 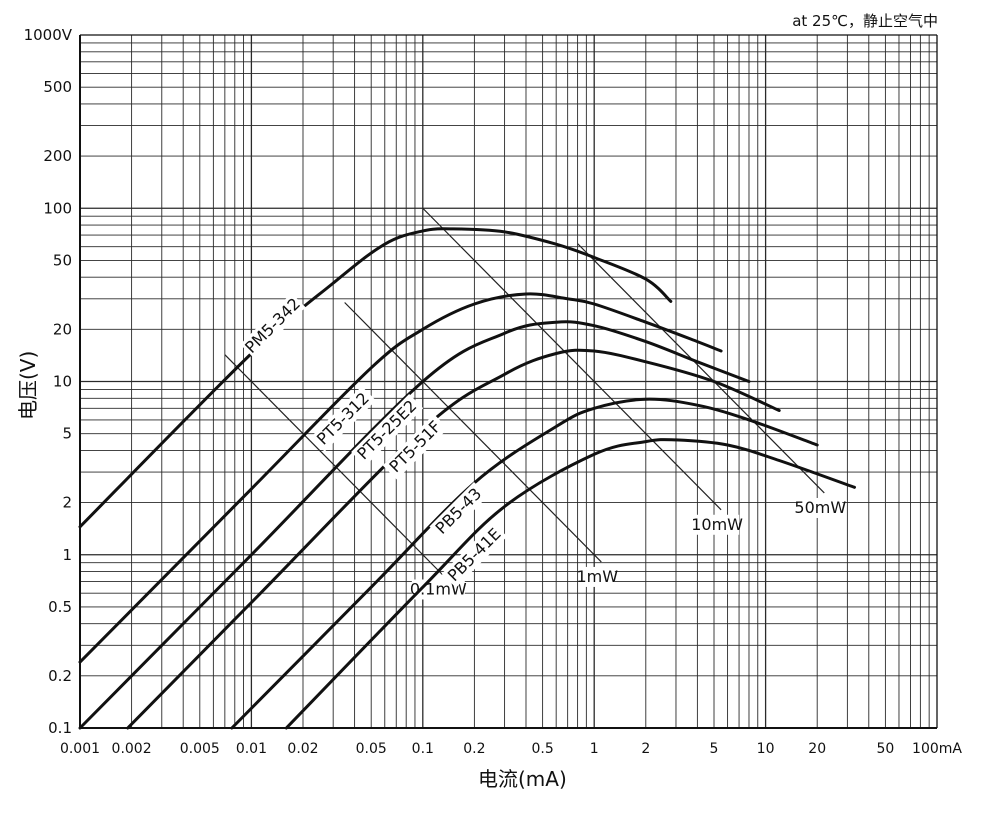 What do you see at coordinates (62, 260) in the screenshot?
I see `y-tick-label: 50` at bounding box center [62, 260].